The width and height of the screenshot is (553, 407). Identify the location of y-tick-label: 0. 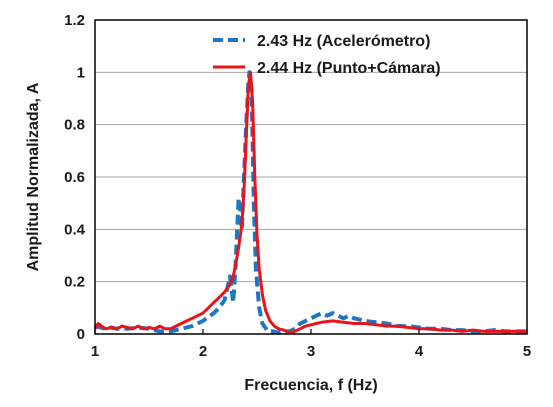
(81, 334).